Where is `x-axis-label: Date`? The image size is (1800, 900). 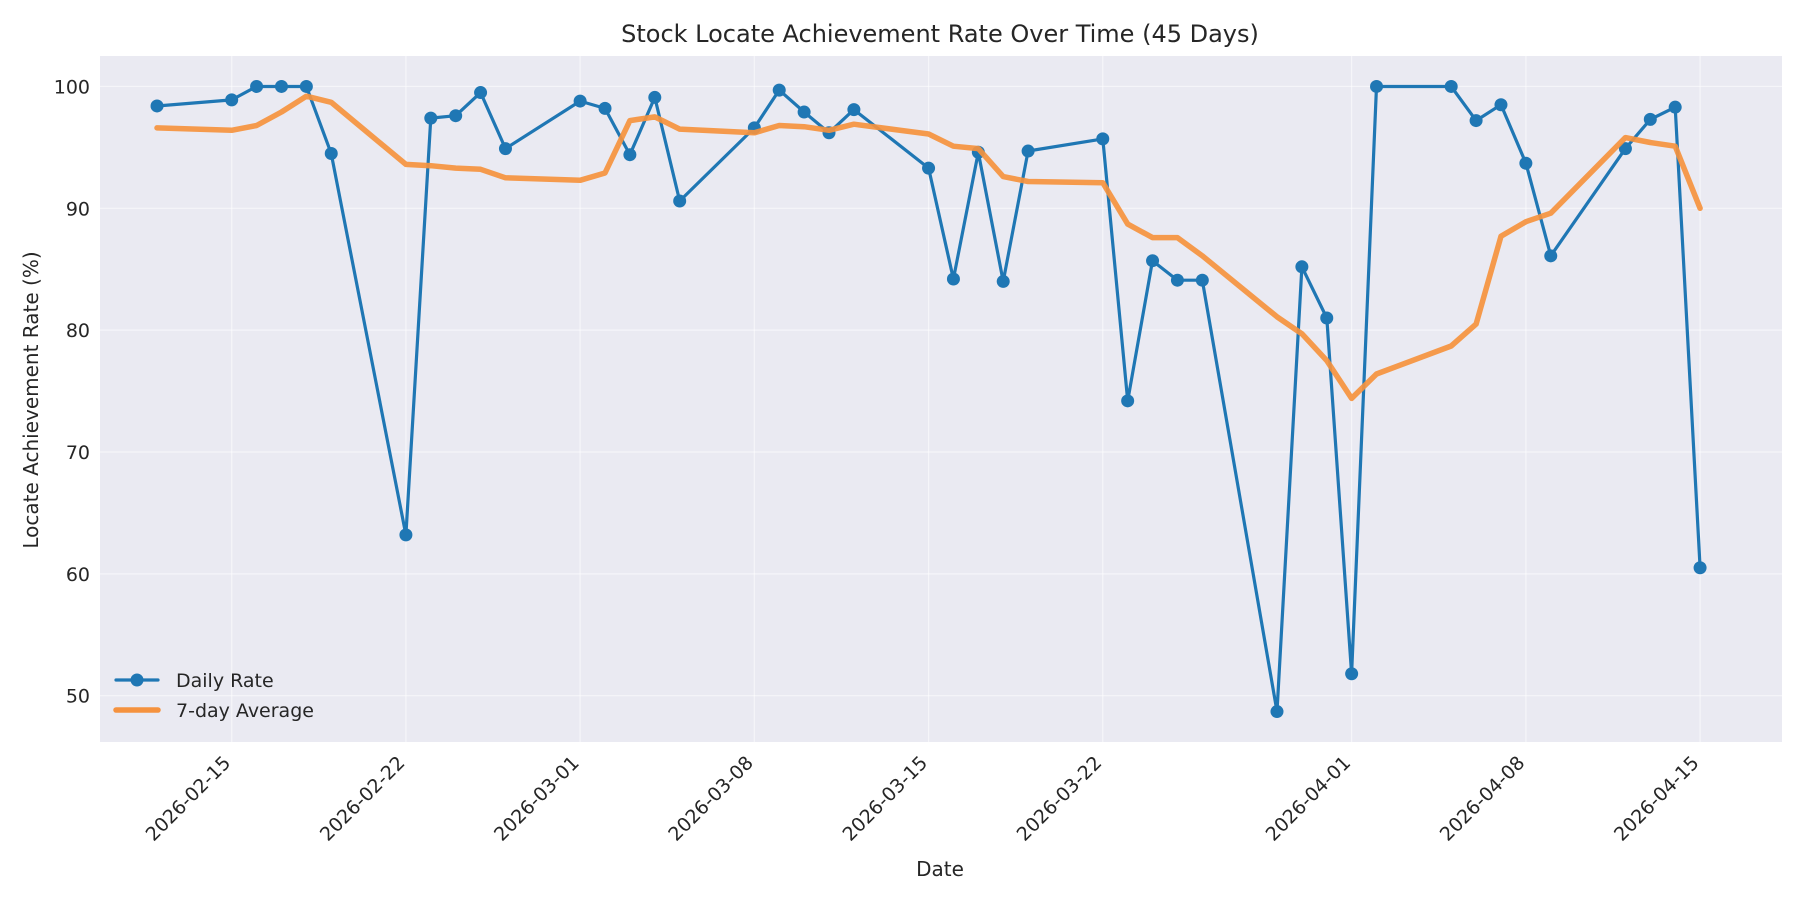 x-axis-label: Date is located at coordinates (940, 869).